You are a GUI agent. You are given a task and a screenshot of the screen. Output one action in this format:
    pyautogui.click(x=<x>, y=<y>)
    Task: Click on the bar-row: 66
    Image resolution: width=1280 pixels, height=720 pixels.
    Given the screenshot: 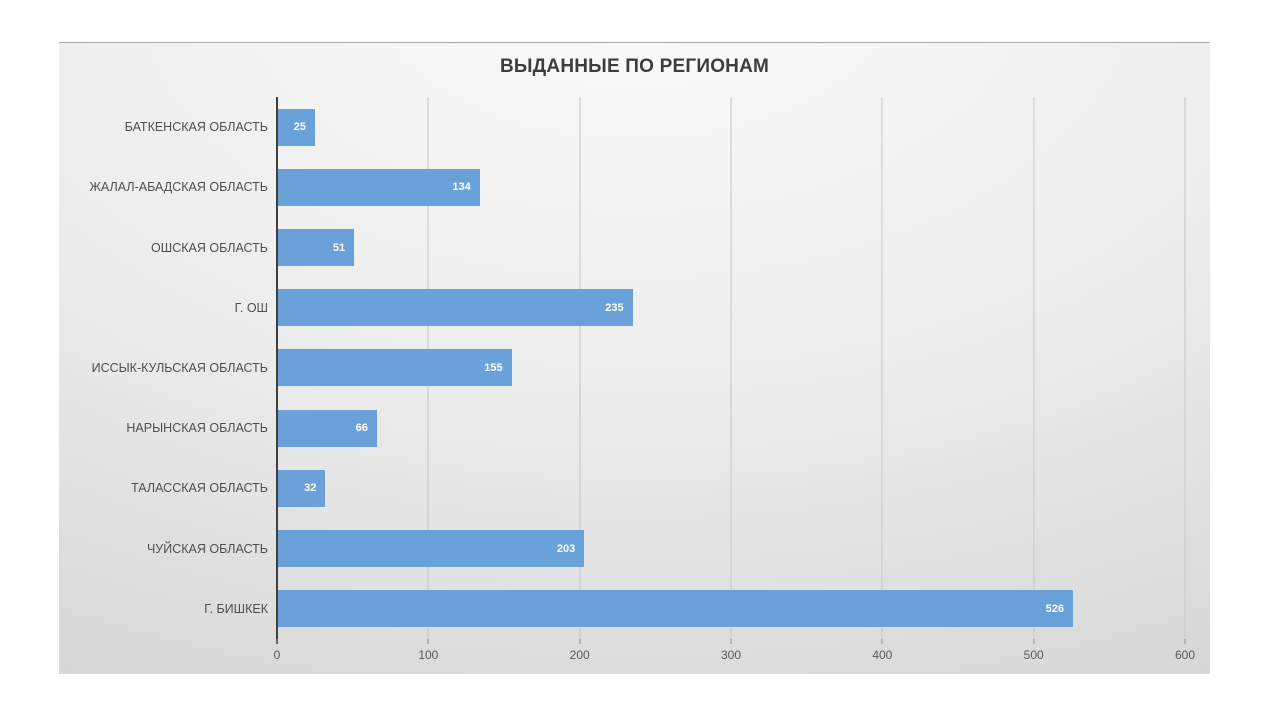 What is the action you would take?
    pyautogui.click(x=731, y=428)
    